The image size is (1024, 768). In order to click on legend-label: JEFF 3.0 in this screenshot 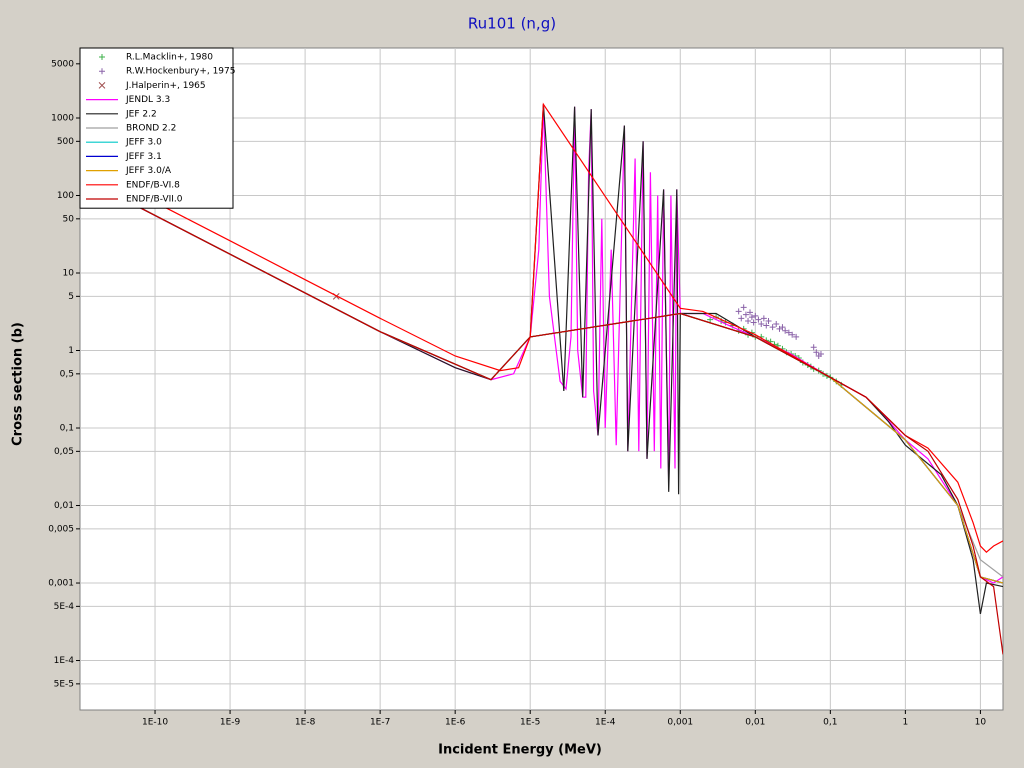, I will do `click(143, 143)`.